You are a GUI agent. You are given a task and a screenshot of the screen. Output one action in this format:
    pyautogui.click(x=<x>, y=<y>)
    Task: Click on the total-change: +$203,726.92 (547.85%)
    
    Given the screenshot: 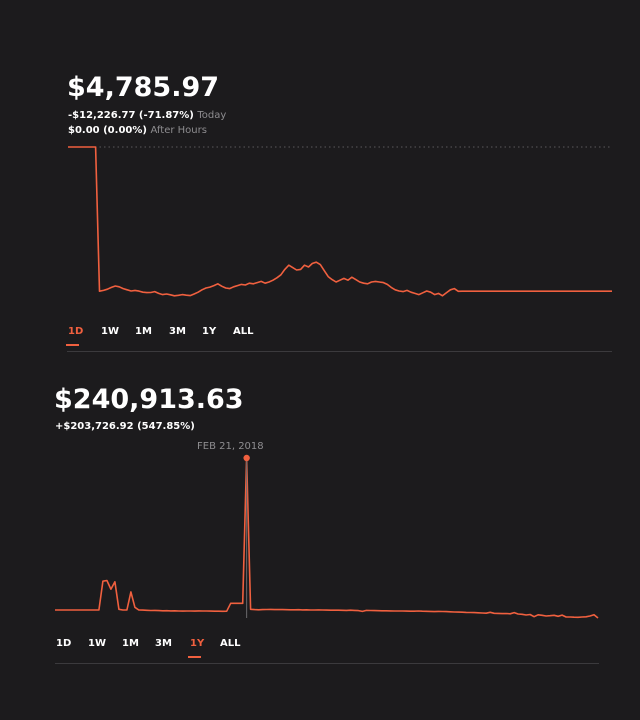 What is the action you would take?
    pyautogui.click(x=125, y=426)
    